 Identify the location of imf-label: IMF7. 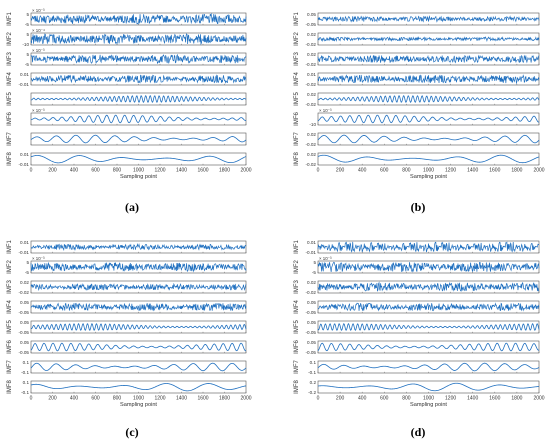
(10, 139).